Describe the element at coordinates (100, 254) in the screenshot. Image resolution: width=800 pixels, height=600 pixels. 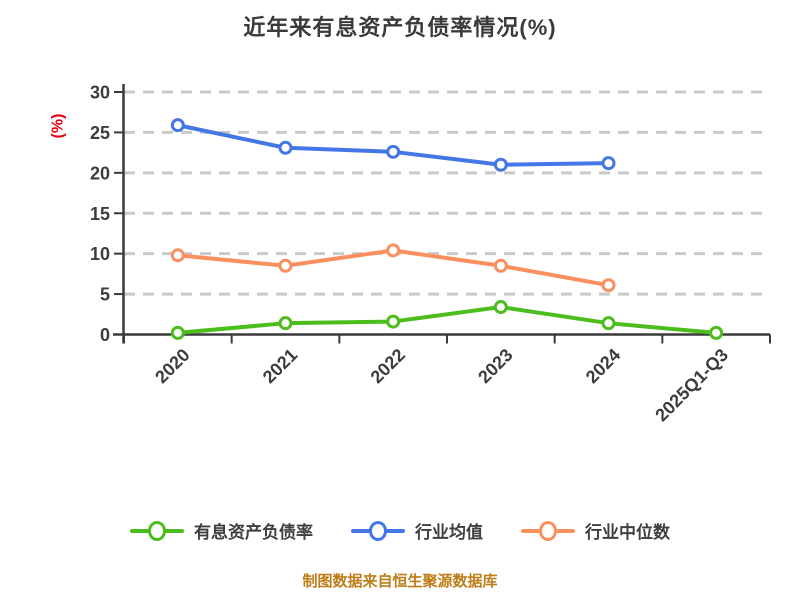
I see `y-tick-label: 10` at that location.